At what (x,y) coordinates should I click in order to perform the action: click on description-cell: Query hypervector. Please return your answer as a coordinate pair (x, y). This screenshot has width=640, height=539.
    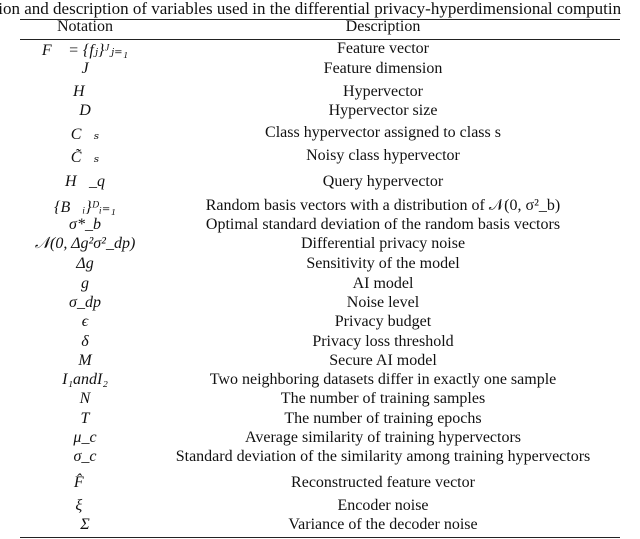
    Looking at the image, I should click on (383, 181).